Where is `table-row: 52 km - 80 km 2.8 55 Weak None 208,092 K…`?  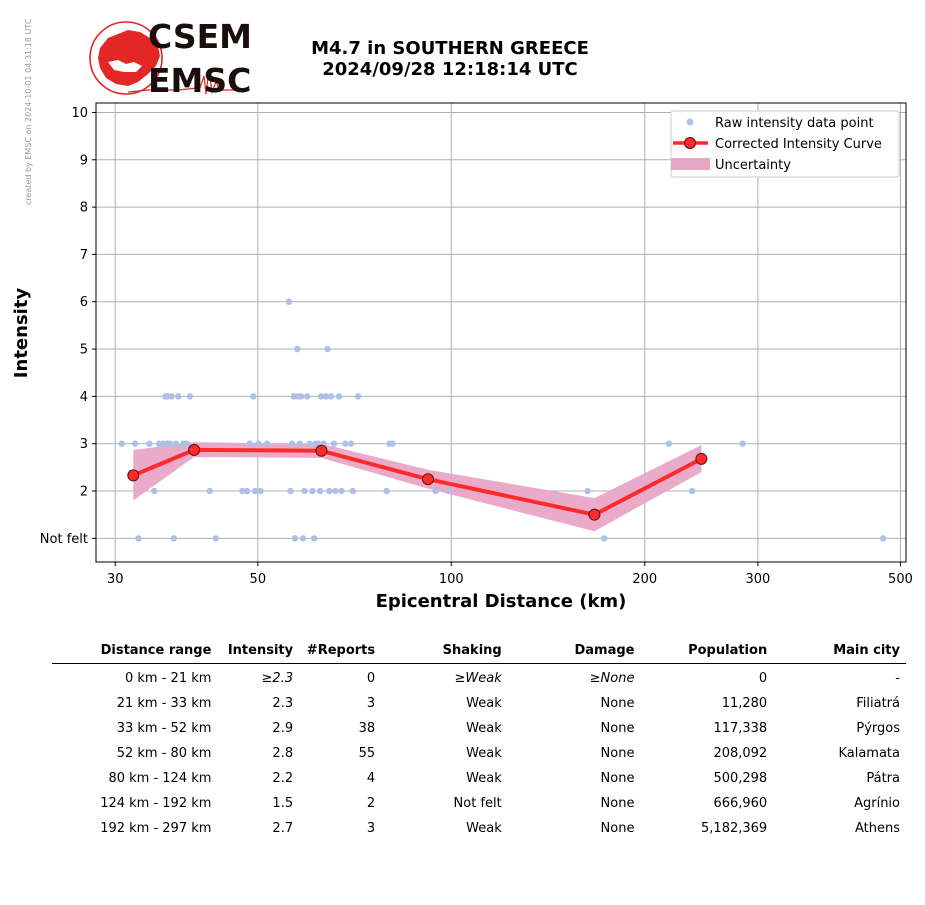 table-row: 52 km - 80 km 2.8 55 Weak None 208,092 K… is located at coordinates (479, 753).